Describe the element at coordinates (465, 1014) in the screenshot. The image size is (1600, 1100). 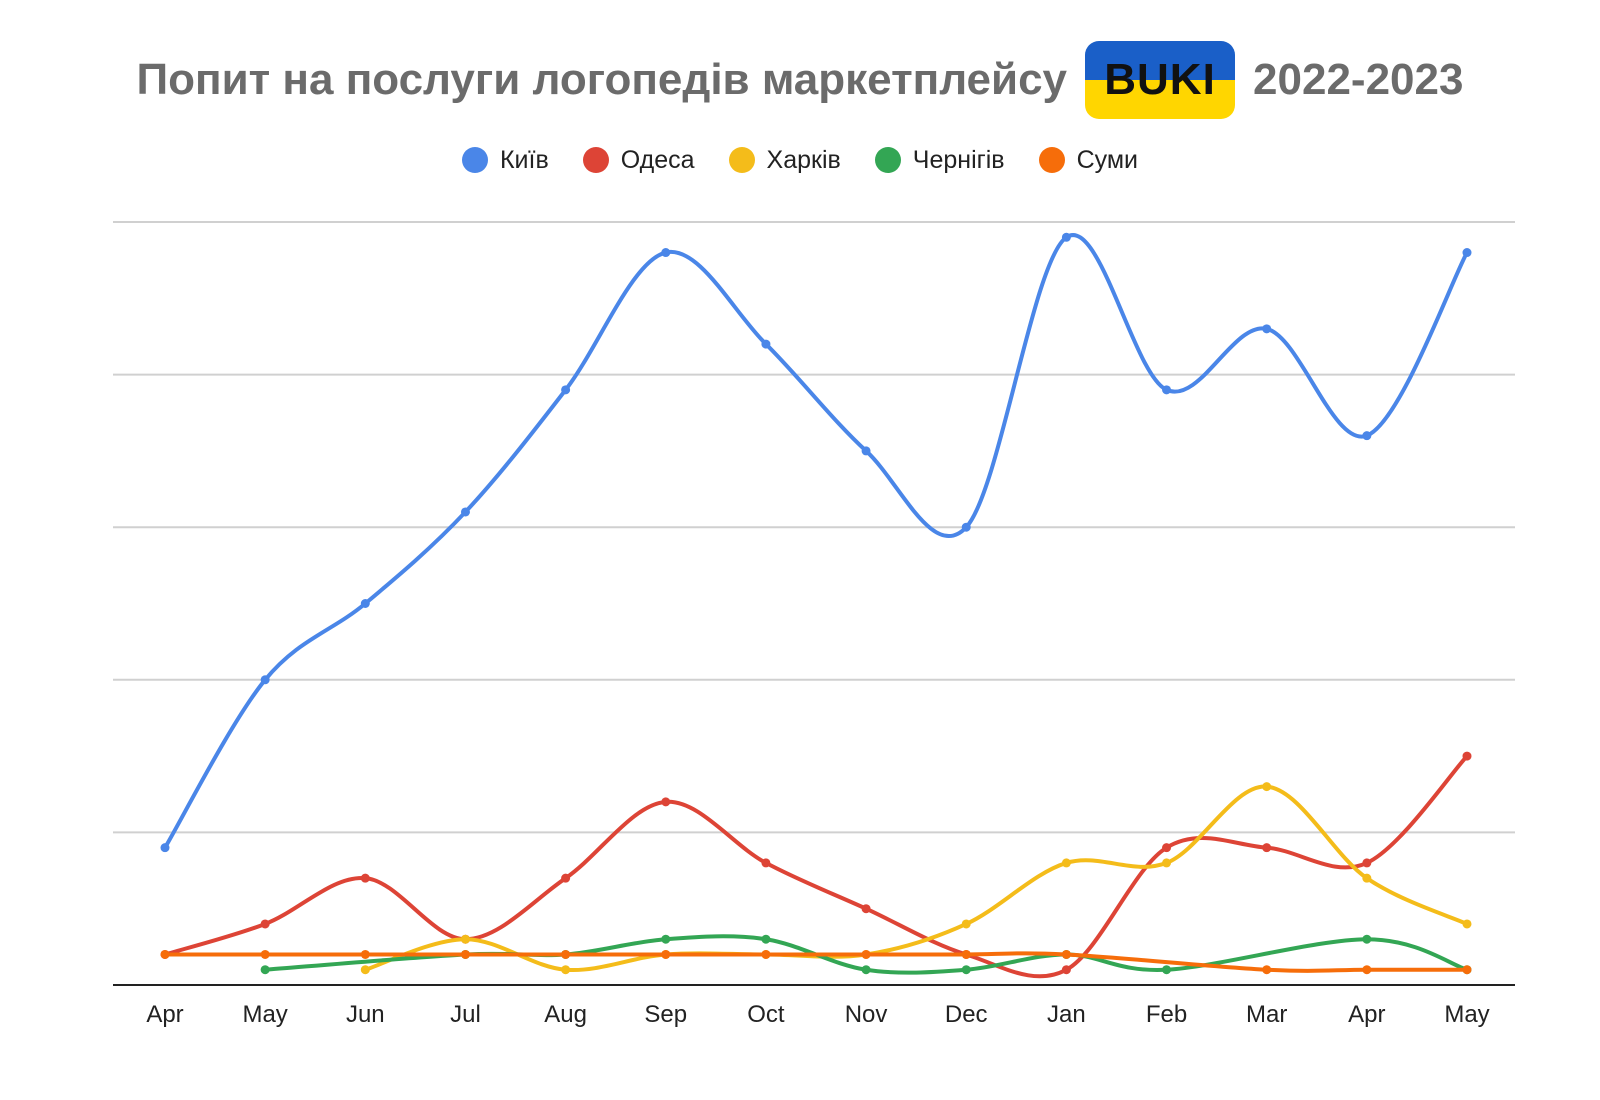
I see `x-tick-label: Jul` at that location.